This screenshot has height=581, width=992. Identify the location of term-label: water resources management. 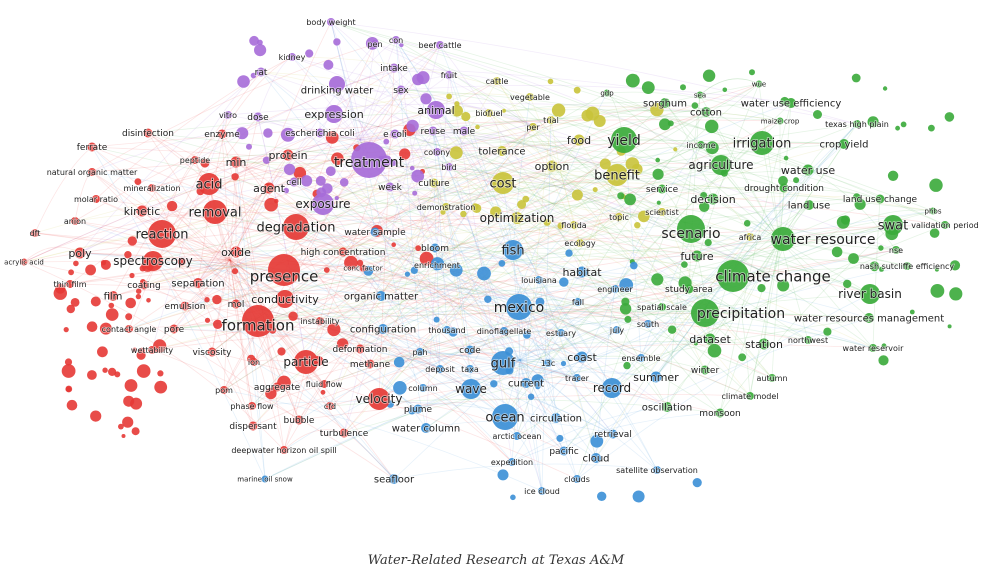
(869, 319).